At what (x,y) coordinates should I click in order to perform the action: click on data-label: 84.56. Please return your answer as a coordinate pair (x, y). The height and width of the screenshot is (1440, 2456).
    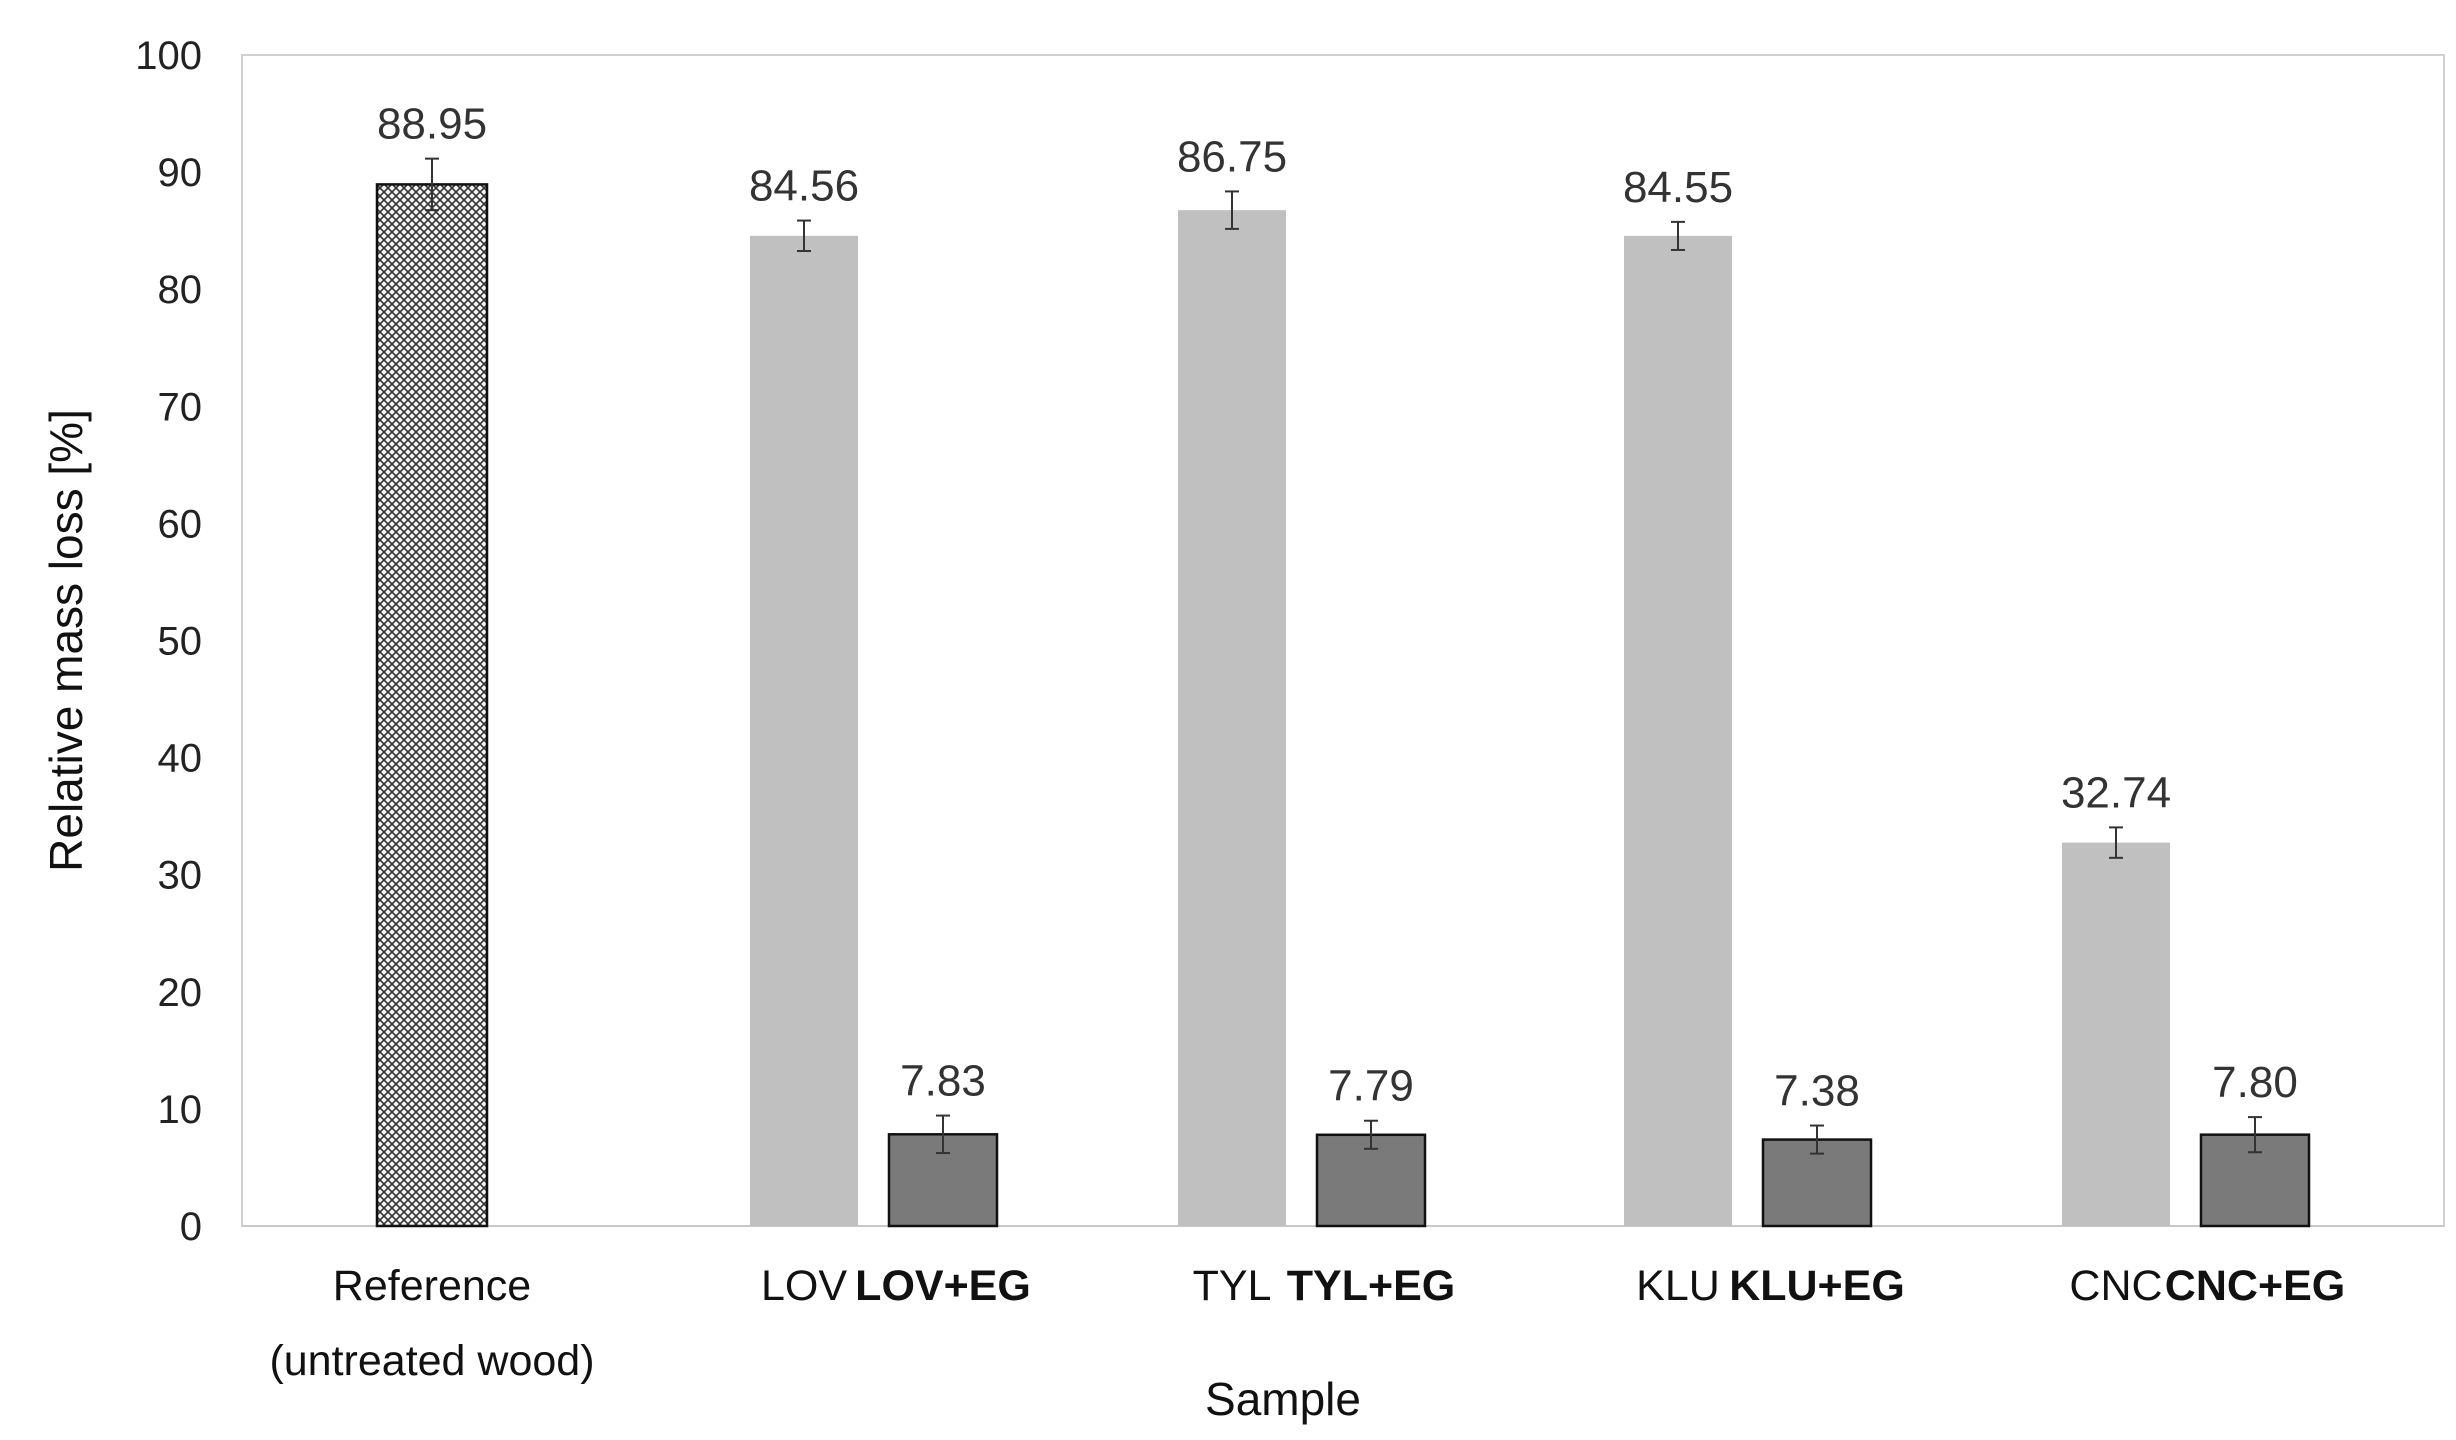
    Looking at the image, I should click on (804, 186).